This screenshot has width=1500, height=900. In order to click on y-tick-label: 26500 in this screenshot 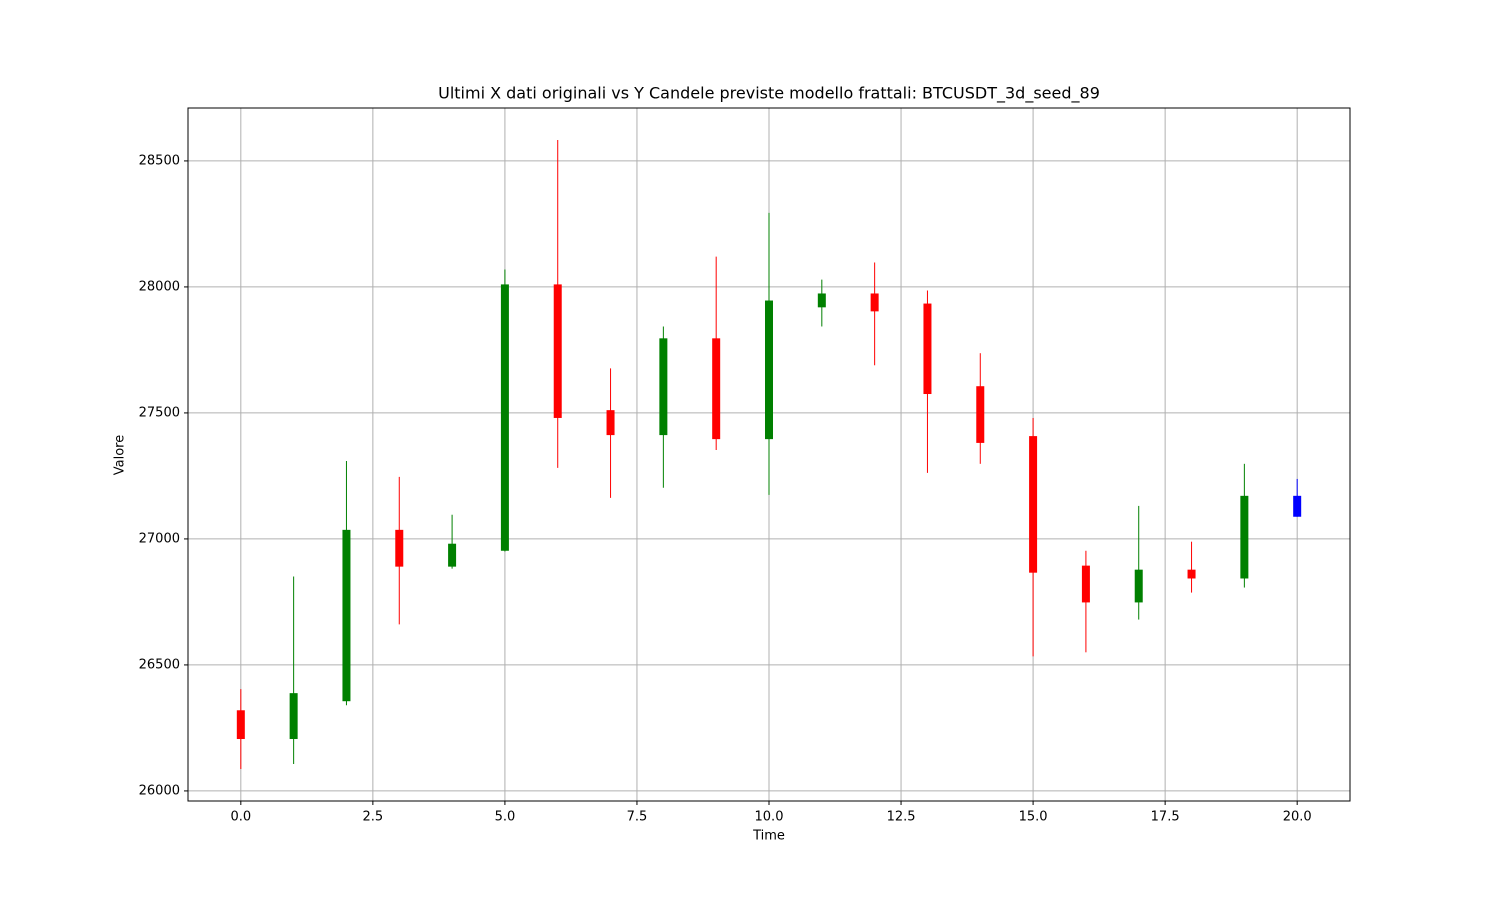, I will do `click(159, 664)`.